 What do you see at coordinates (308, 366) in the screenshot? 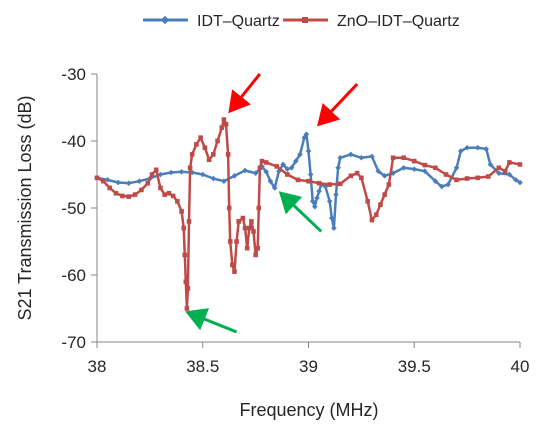
I see `x-tick-label: 39` at bounding box center [308, 366].